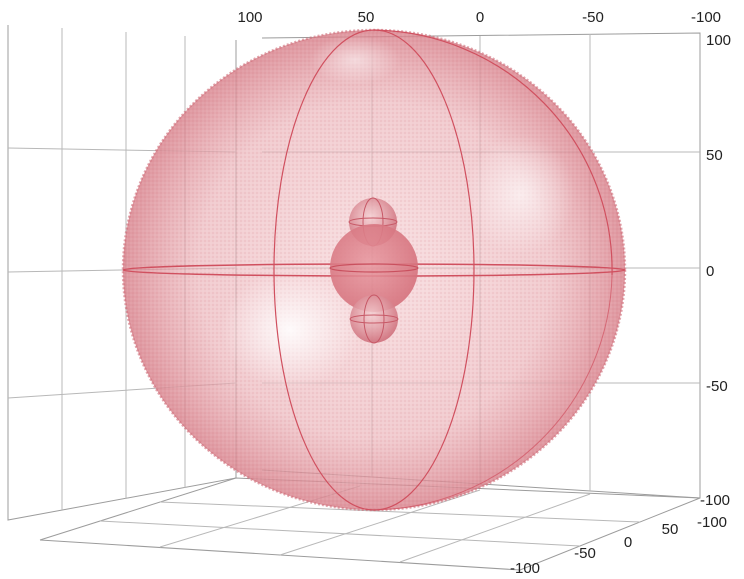 This screenshot has width=744, height=579. I want to click on floor-grid, so click(370, 524).